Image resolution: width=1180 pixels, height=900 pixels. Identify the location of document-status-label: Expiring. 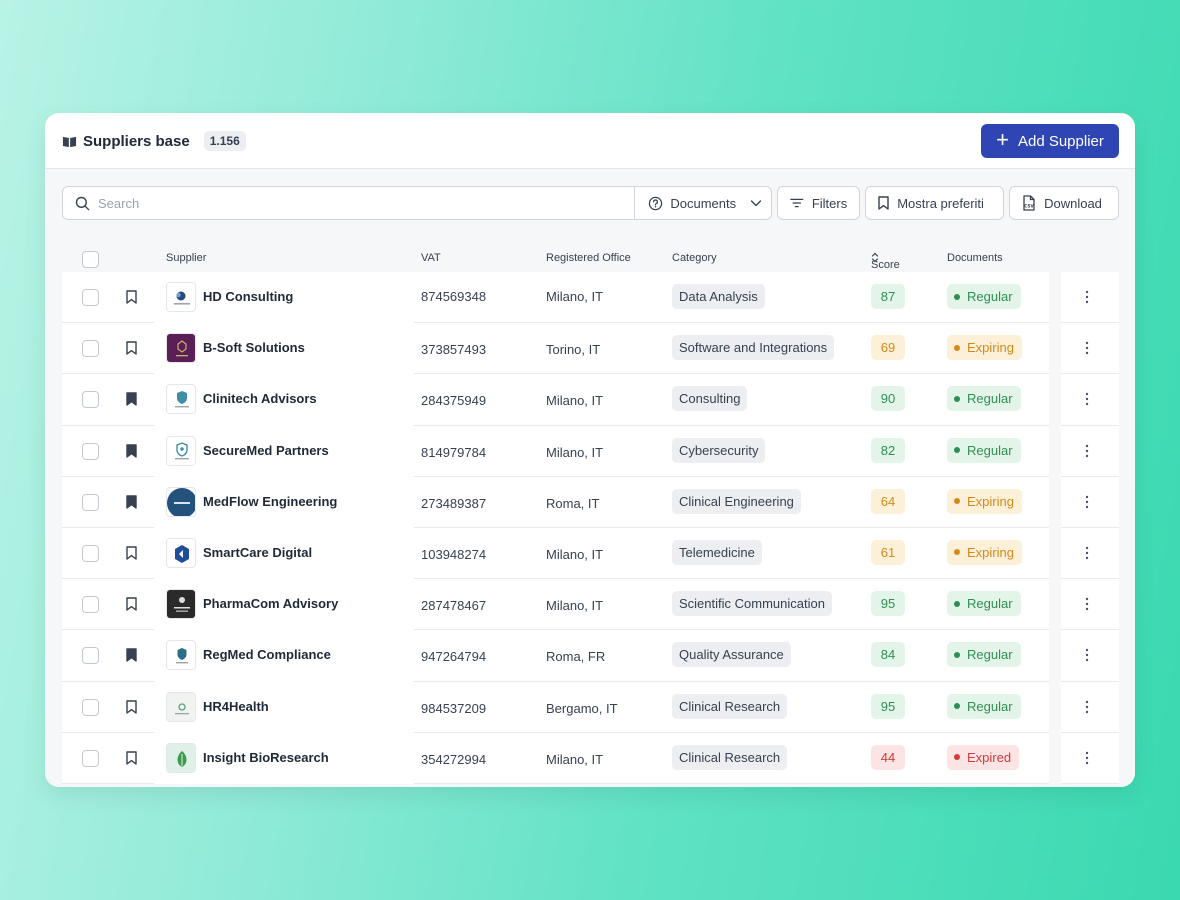
(990, 348).